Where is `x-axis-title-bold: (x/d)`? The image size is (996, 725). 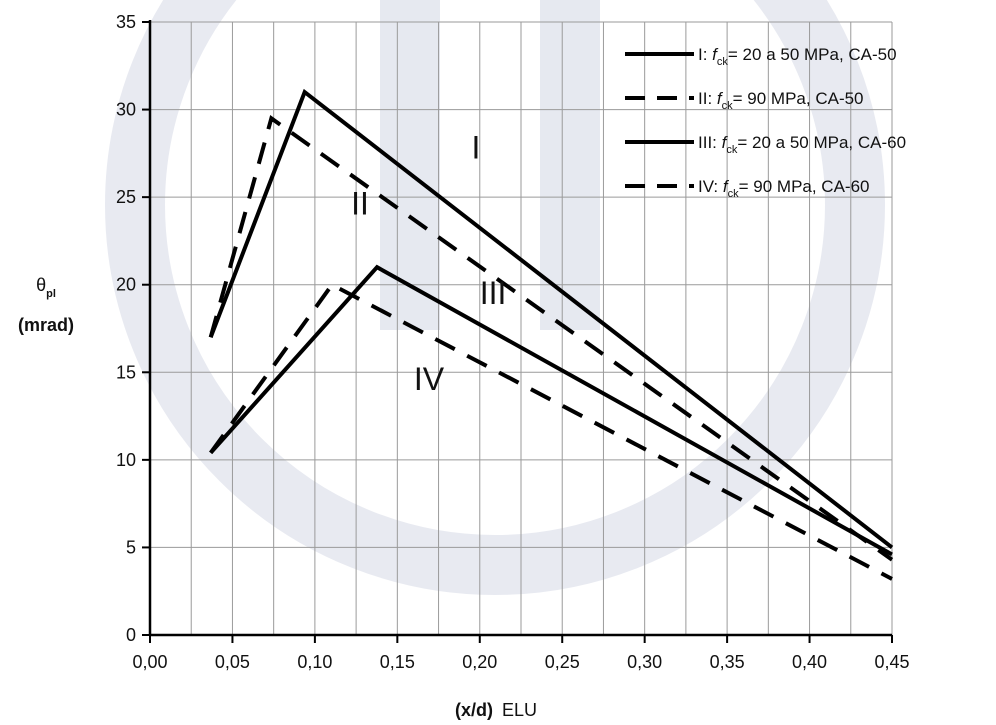 x-axis-title-bold: (x/d) is located at coordinates (474, 710).